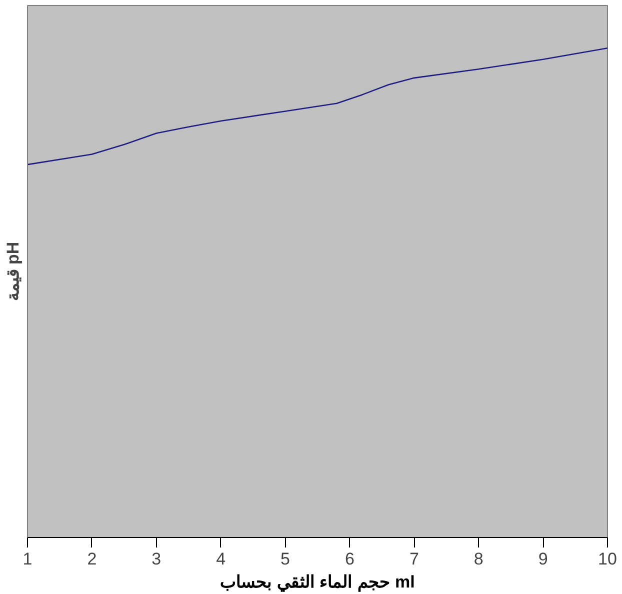 The height and width of the screenshot is (594, 622). Describe the element at coordinates (317, 582) in the screenshot. I see `x-axis-title: حجم الماء الثقي بحساب ml` at that location.